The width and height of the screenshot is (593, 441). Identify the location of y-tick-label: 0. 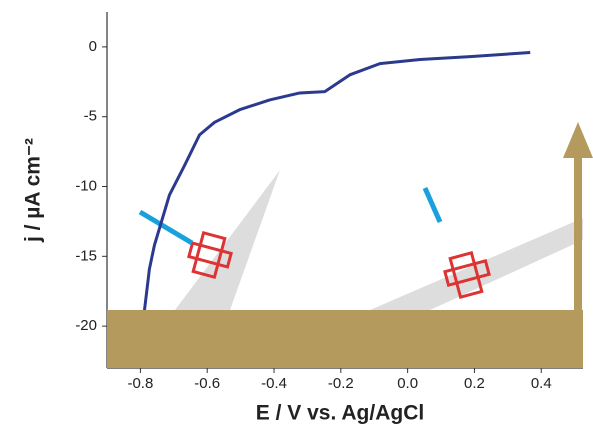
(93, 46).